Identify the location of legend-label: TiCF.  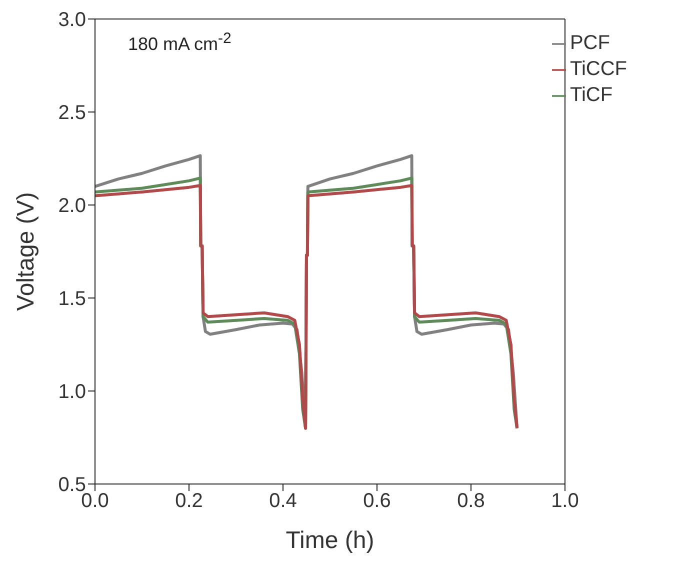
(591, 95).